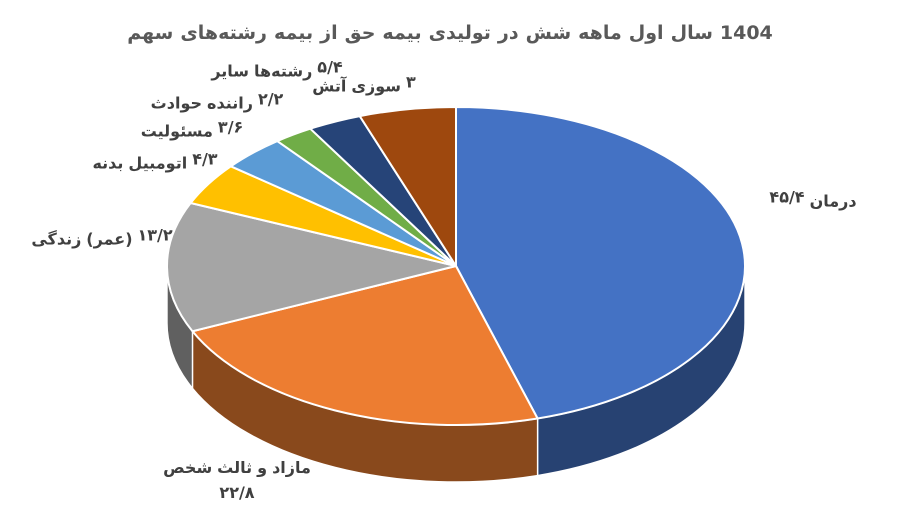 Image resolution: width=900 pixels, height=531 pixels. I want to click on slice-label-others: سایر رشته‌ها ۵/۴, so click(276, 71).